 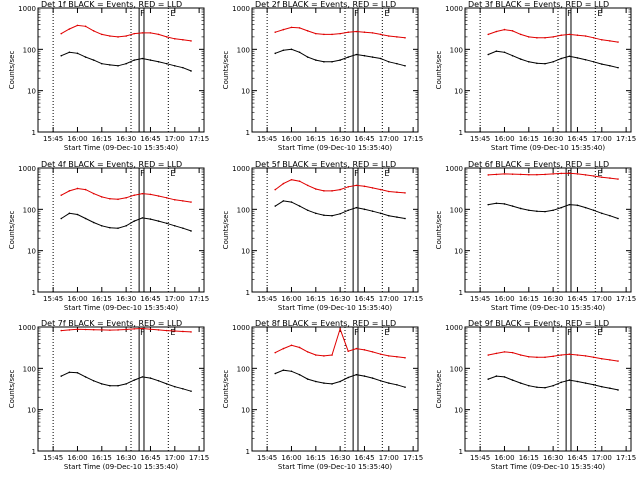 What do you see at coordinates (325, 323) in the screenshot?
I see `chart-title: Det 8f BLACK = Events, RED = LLD` at bounding box center [325, 323].